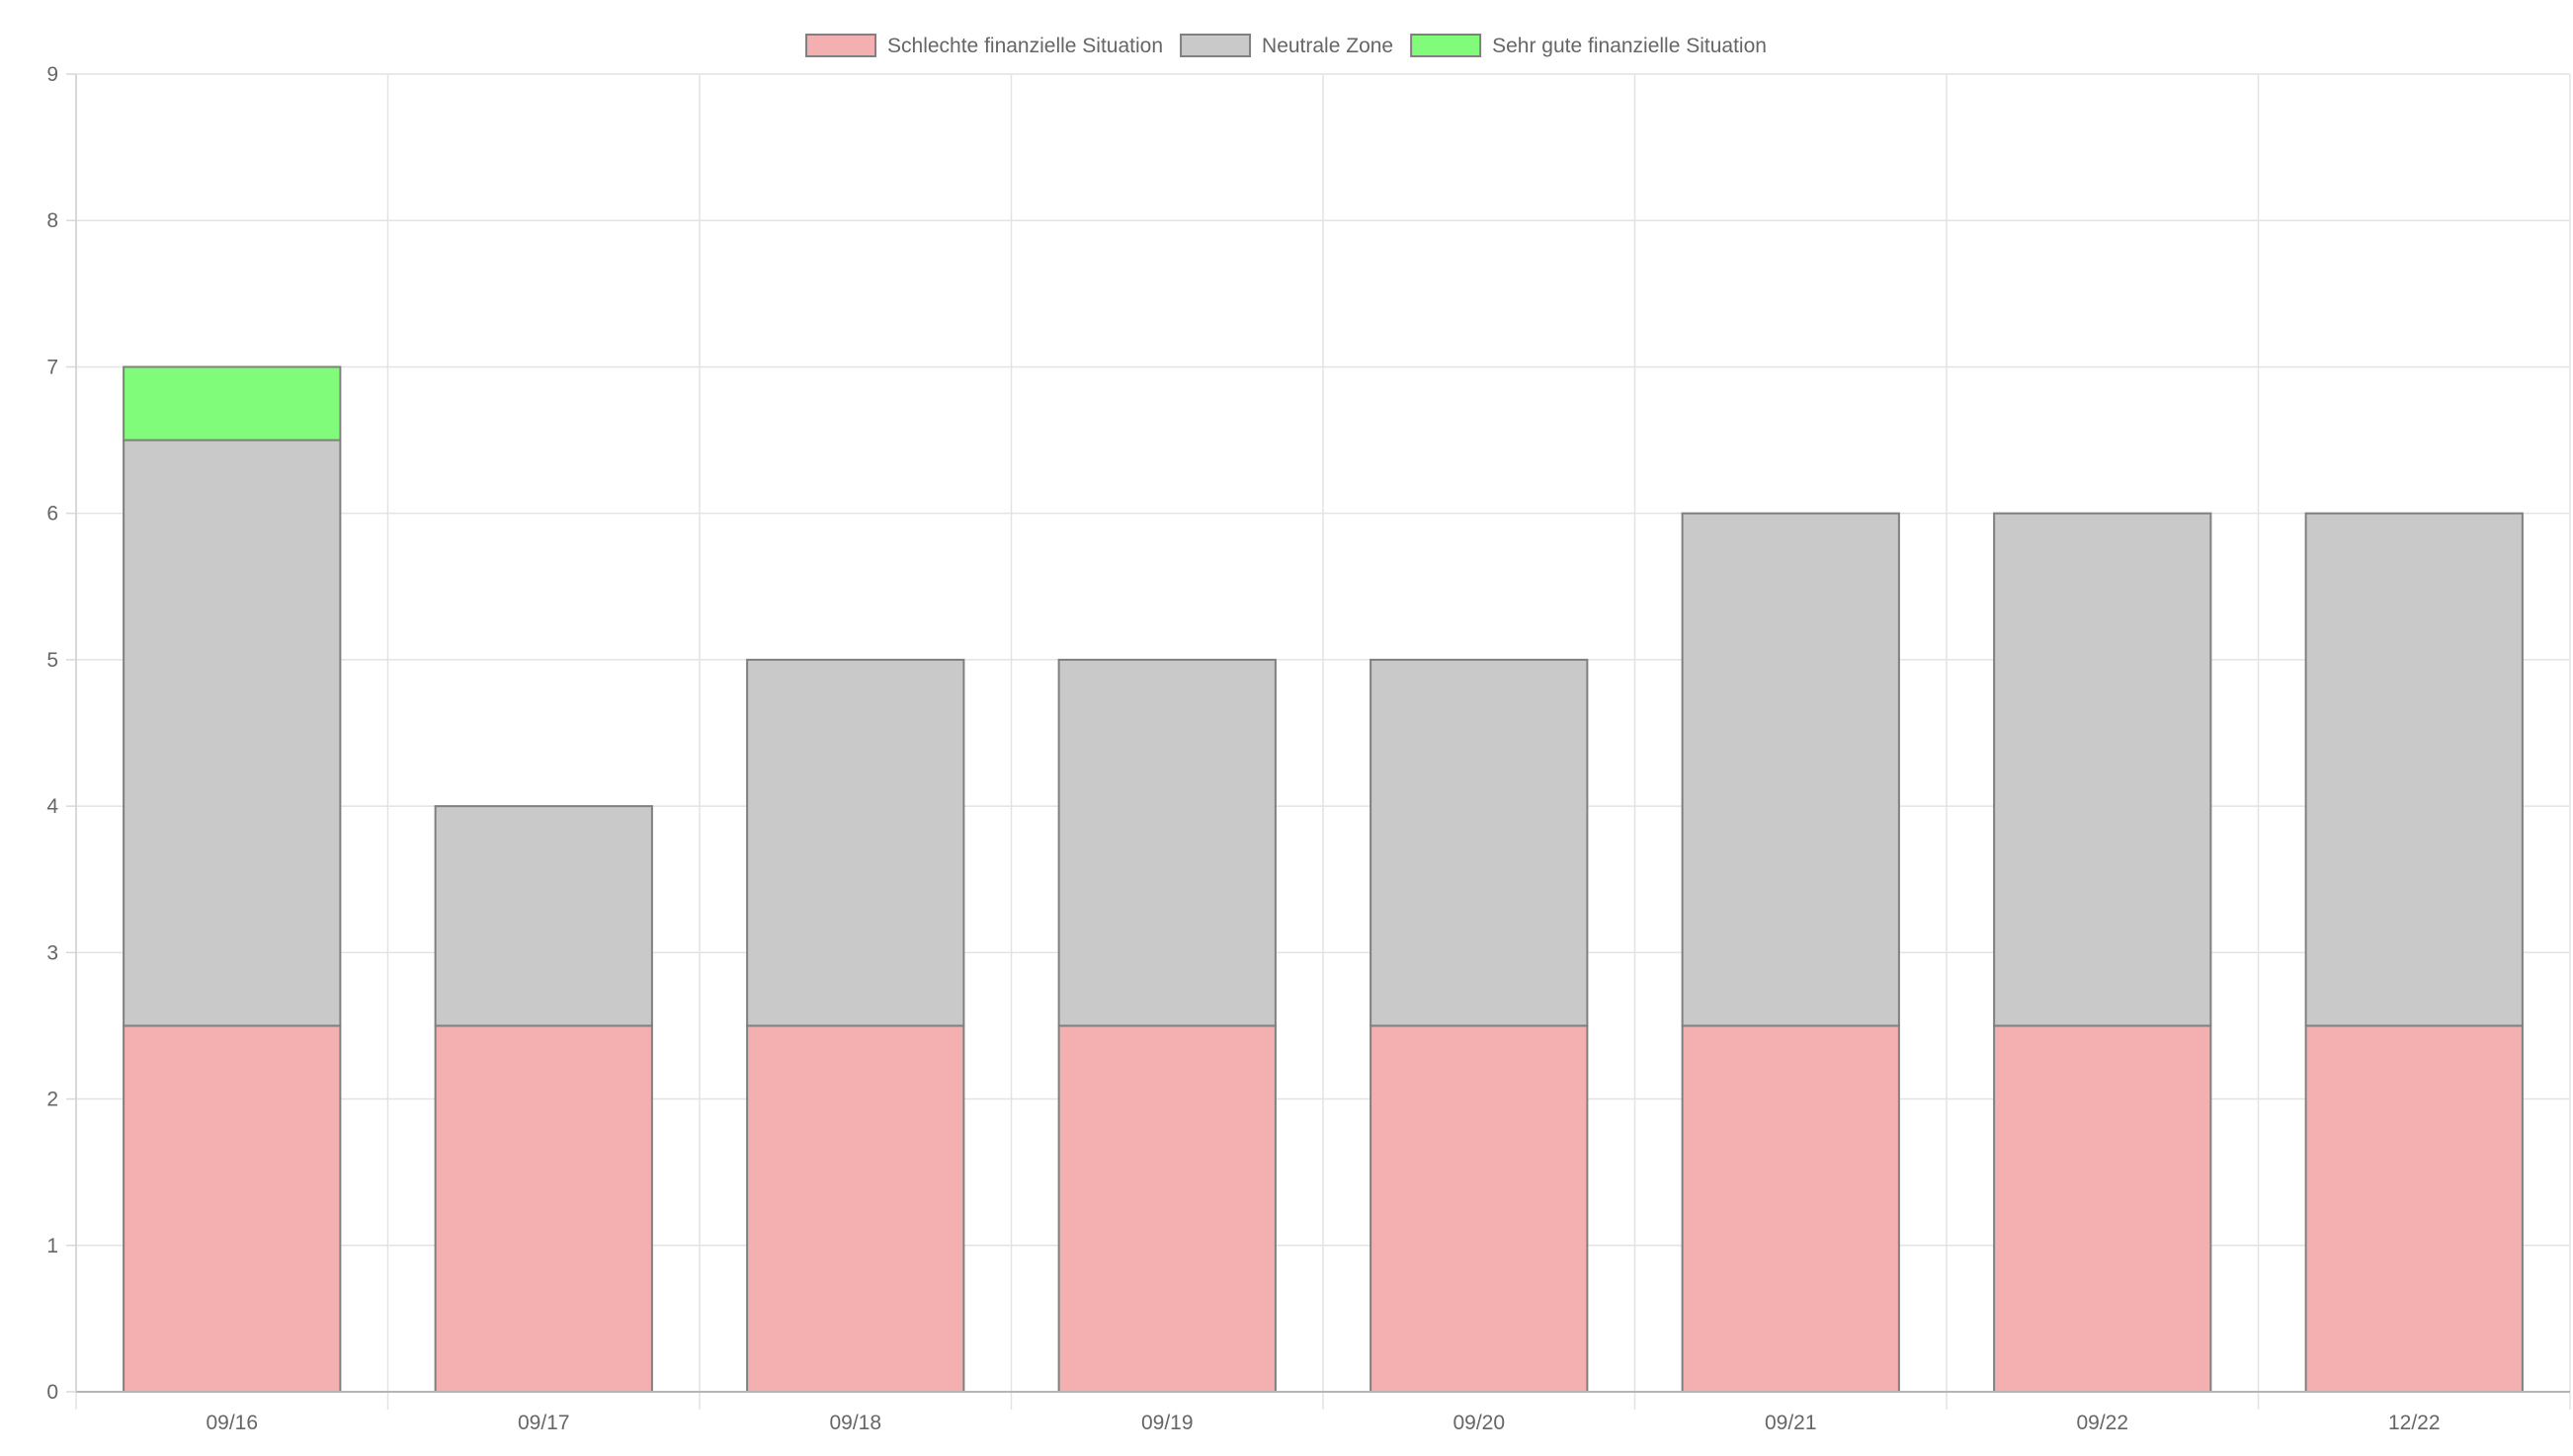 The image size is (2573, 1456). Describe the element at coordinates (1323, 1423) in the screenshot. I see `x-axis-ticks: 09/16 09/17 09/18 09/19 09/20 09/21 09/22 12/22` at that location.